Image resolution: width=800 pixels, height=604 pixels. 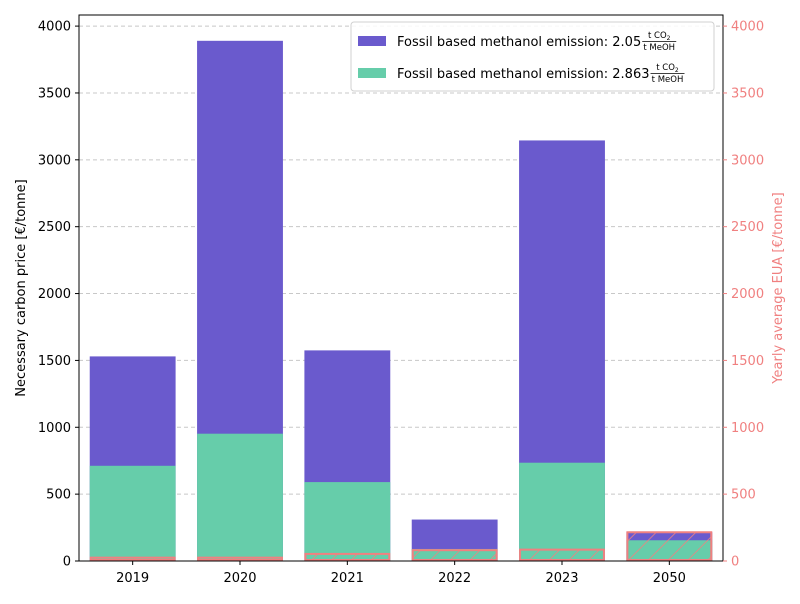 I want to click on y-right-tick-label: 1500, so click(x=747, y=361).